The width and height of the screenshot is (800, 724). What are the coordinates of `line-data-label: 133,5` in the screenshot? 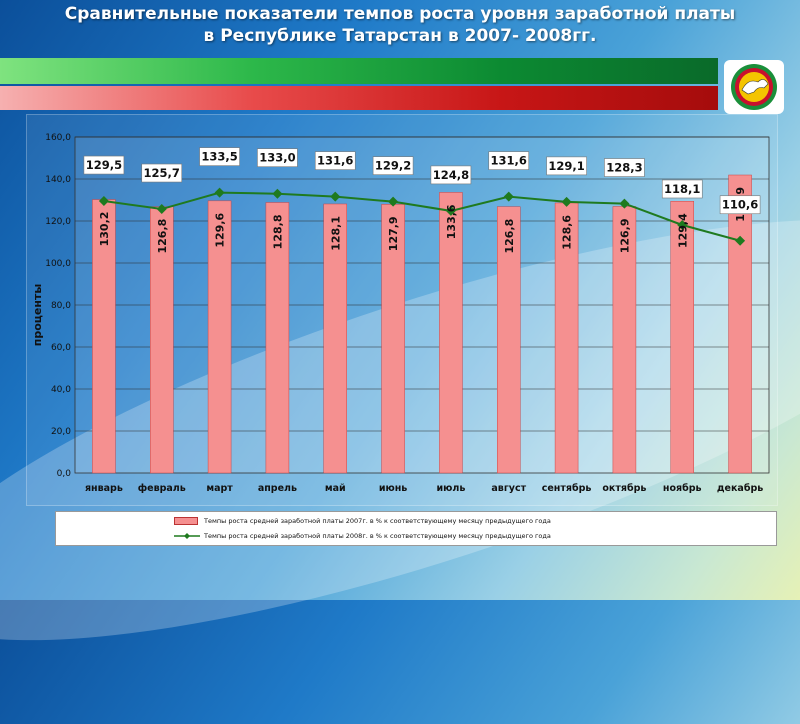 It's located at (219, 157).